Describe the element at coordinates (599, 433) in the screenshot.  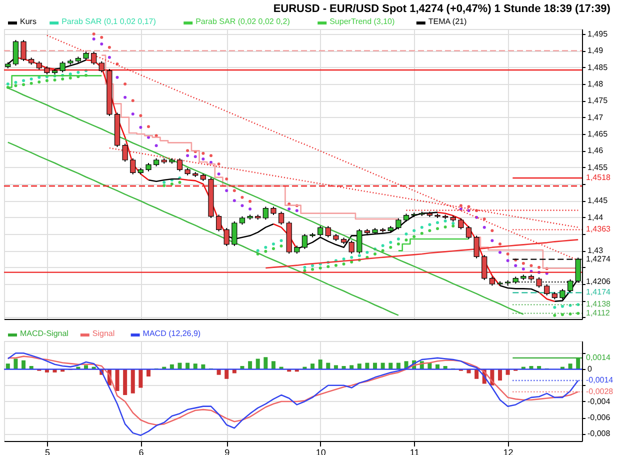
I see `y-tick-label: -0,008` at that location.